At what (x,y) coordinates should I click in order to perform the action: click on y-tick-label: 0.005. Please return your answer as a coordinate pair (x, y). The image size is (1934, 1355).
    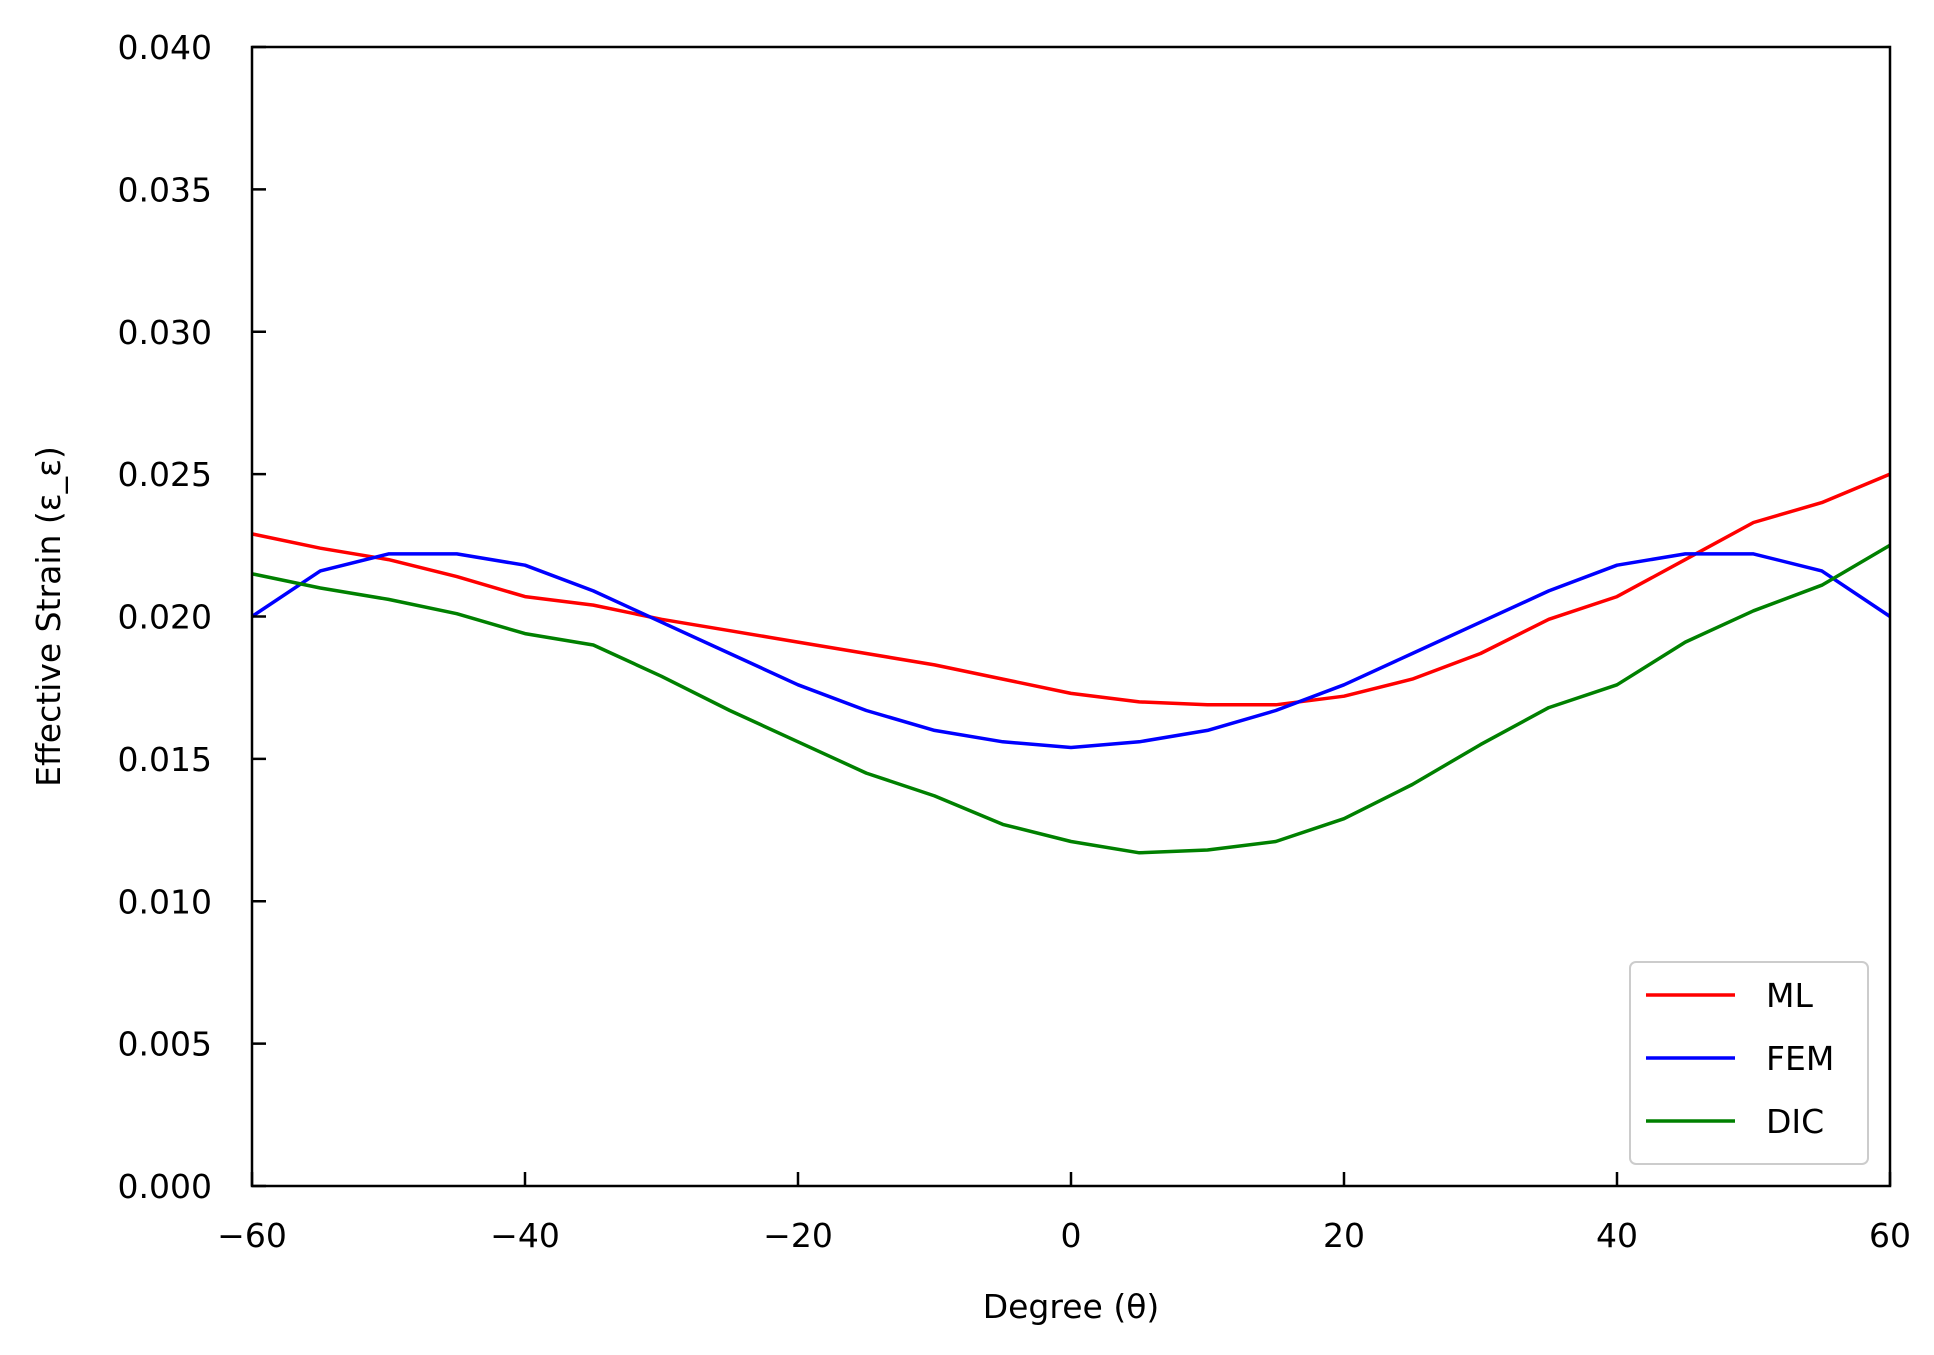
    Looking at the image, I should click on (165, 1044).